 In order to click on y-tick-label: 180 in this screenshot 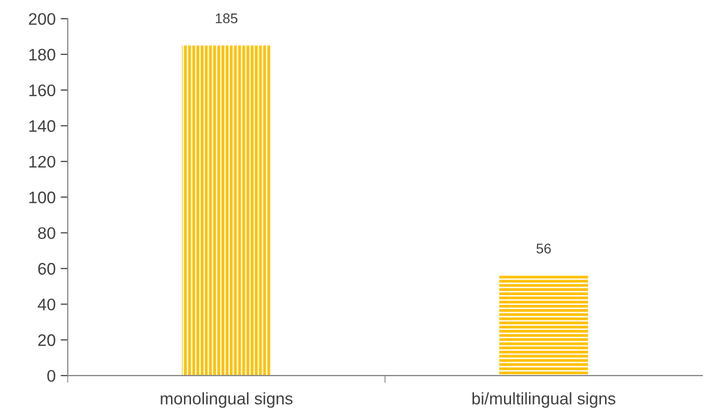, I will do `click(42, 54)`.